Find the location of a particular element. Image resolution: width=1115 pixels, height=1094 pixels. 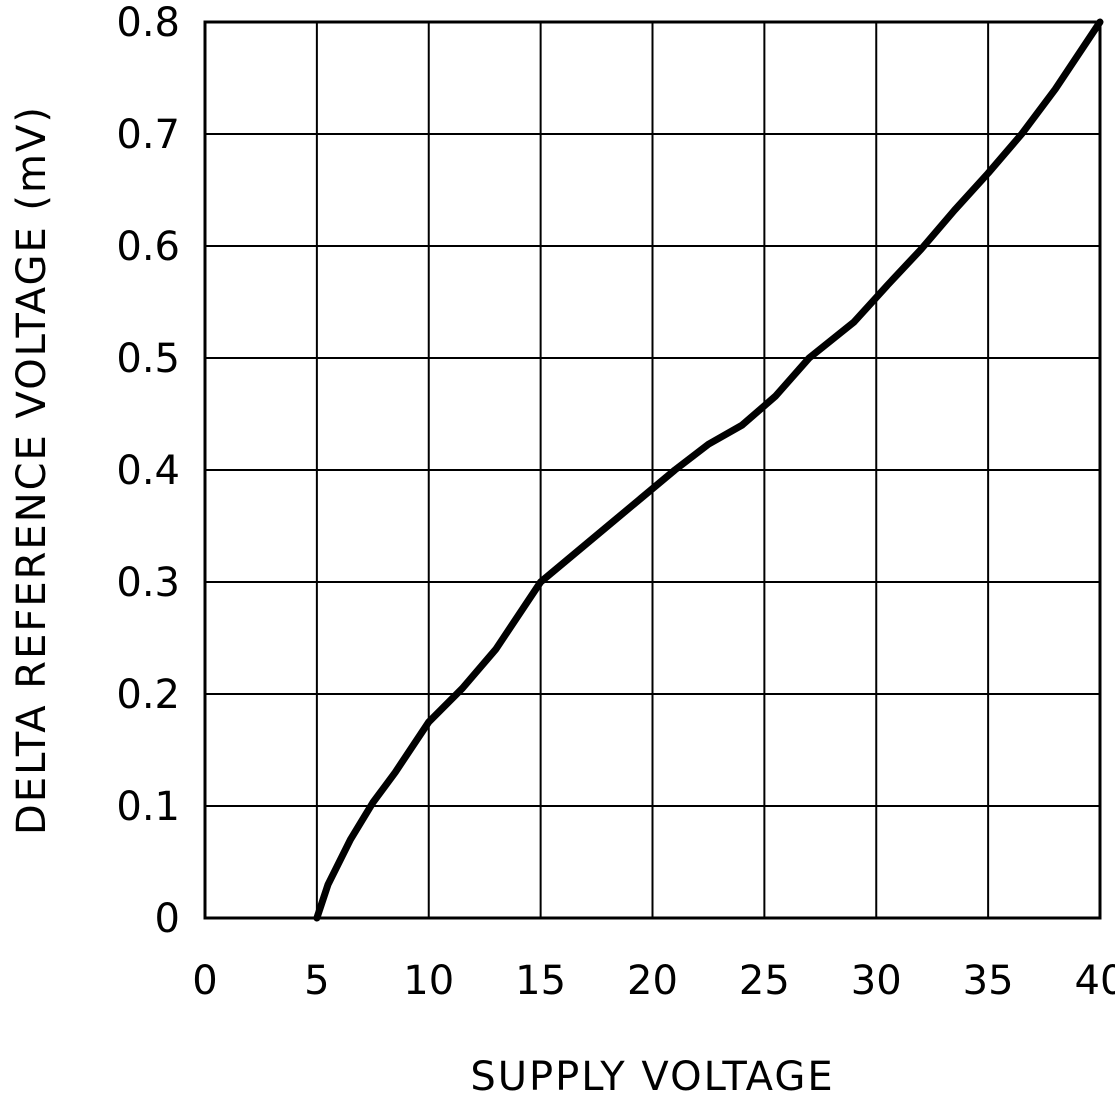

y-tick-label: 0.5 is located at coordinates (148, 359).